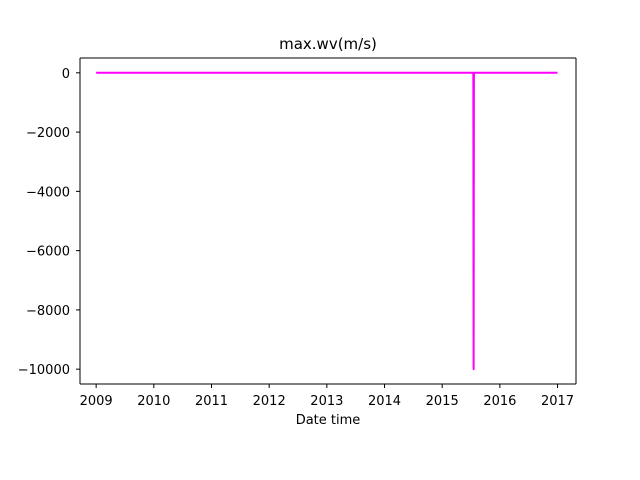 The image size is (640, 480). Describe the element at coordinates (328, 420) in the screenshot. I see `x-axis-label: Date time` at that location.